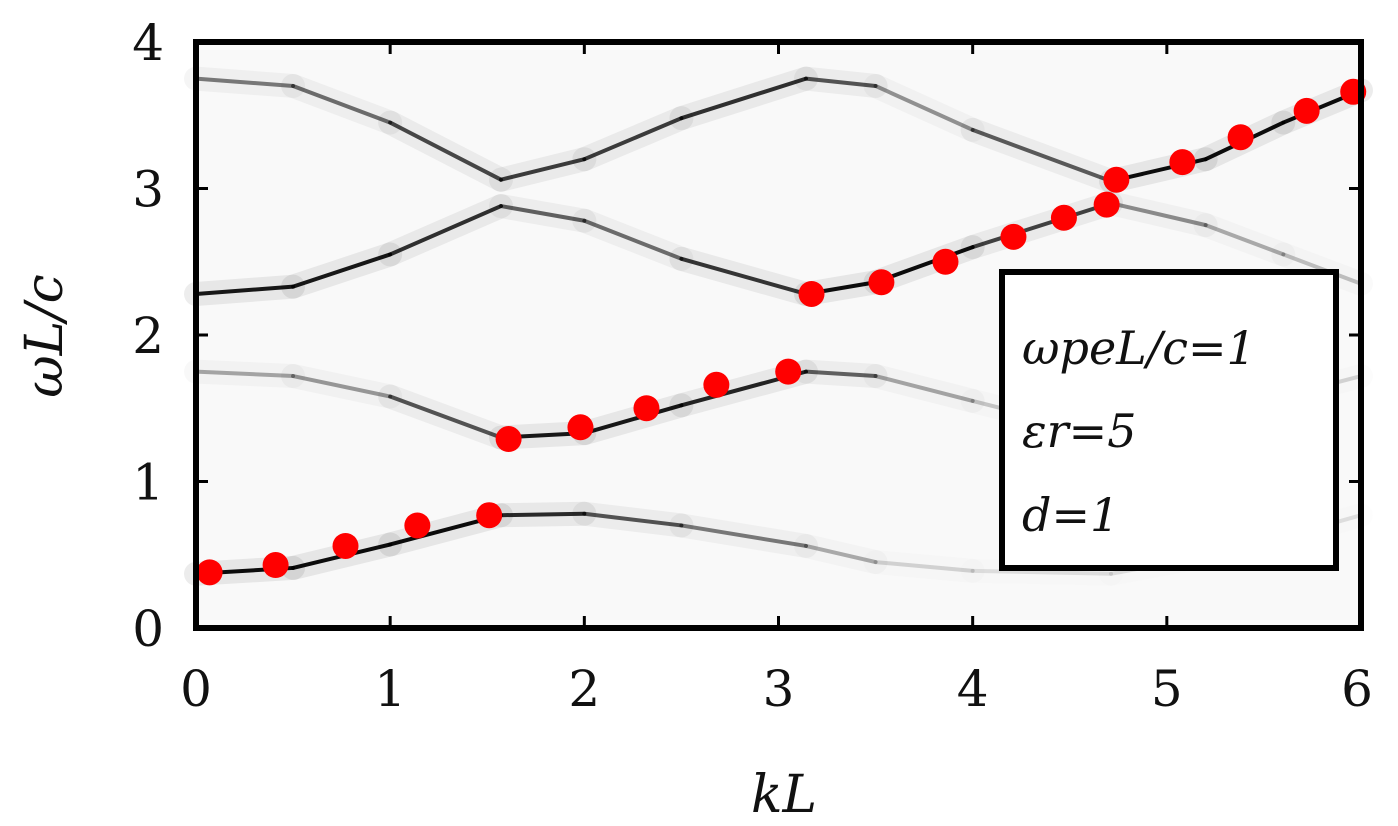  What do you see at coordinates (1139, 348) in the screenshot?
I see `parameter-line-1: ωpeL/c=1` at bounding box center [1139, 348].